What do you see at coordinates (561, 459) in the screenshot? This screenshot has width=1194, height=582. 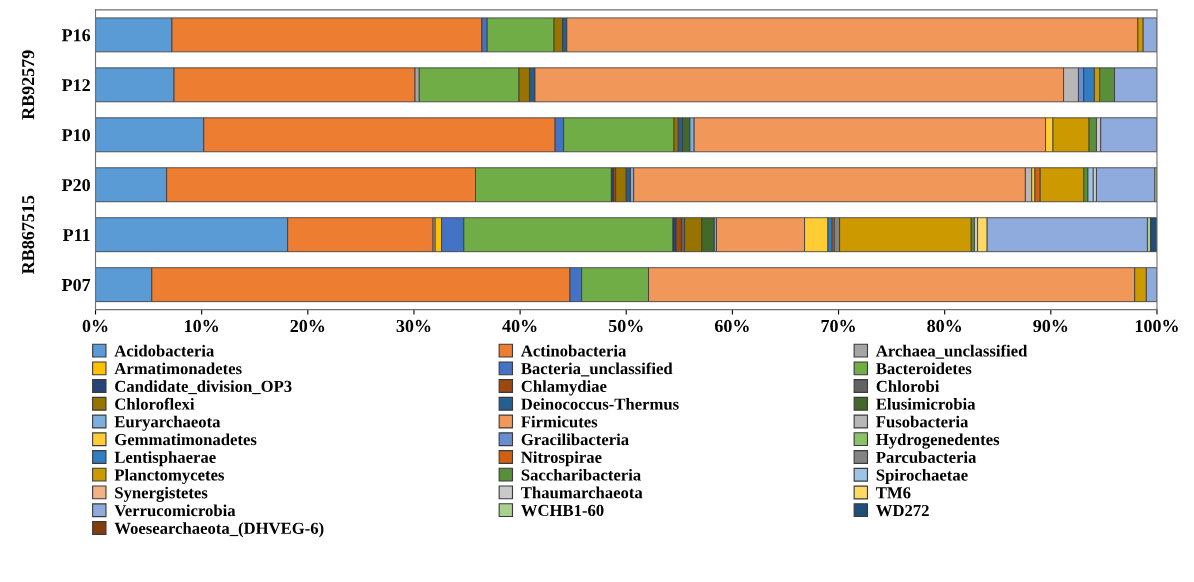 I see `legend-label: Nitrospirae` at bounding box center [561, 459].